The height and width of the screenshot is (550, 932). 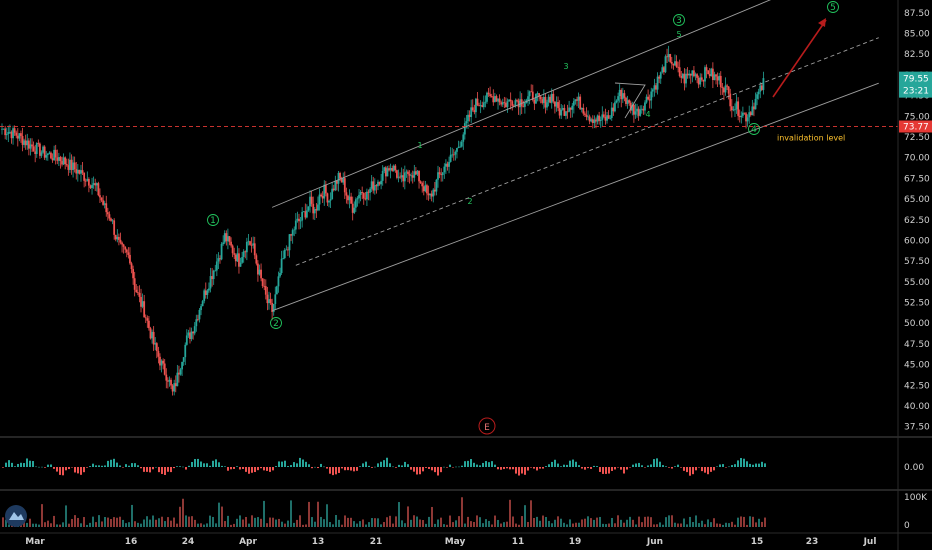 I want to click on major-wave-label: 1, so click(x=213, y=221).